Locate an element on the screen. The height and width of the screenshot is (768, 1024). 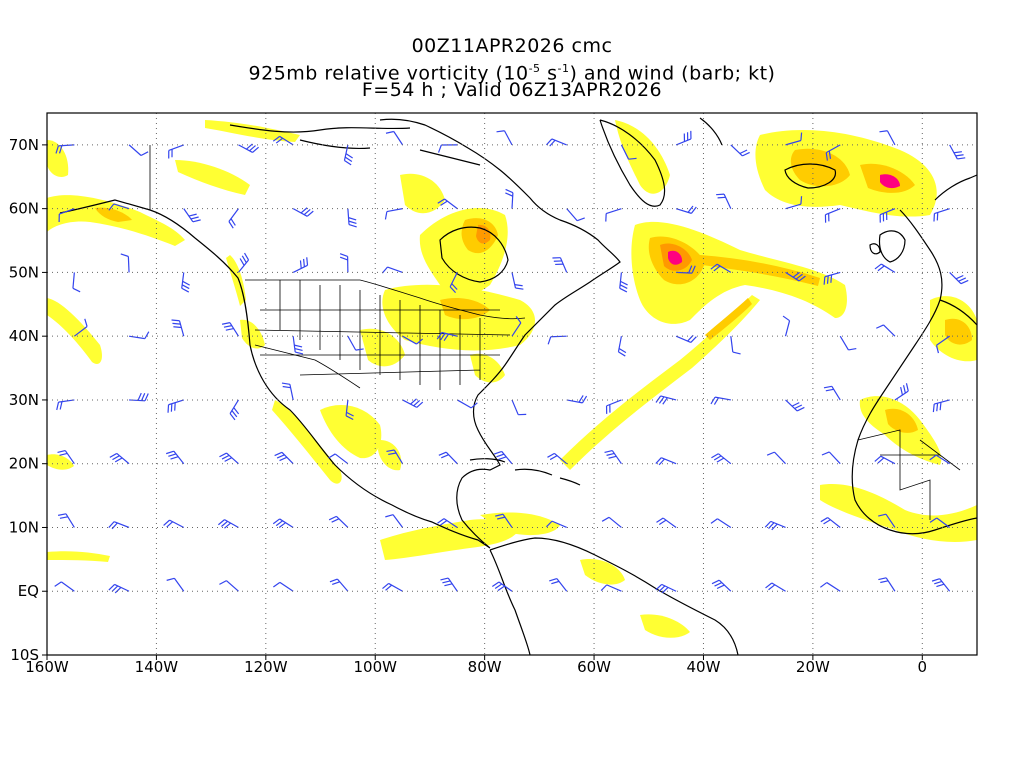
coastline-hudson-bay is located at coordinates (474, 254).